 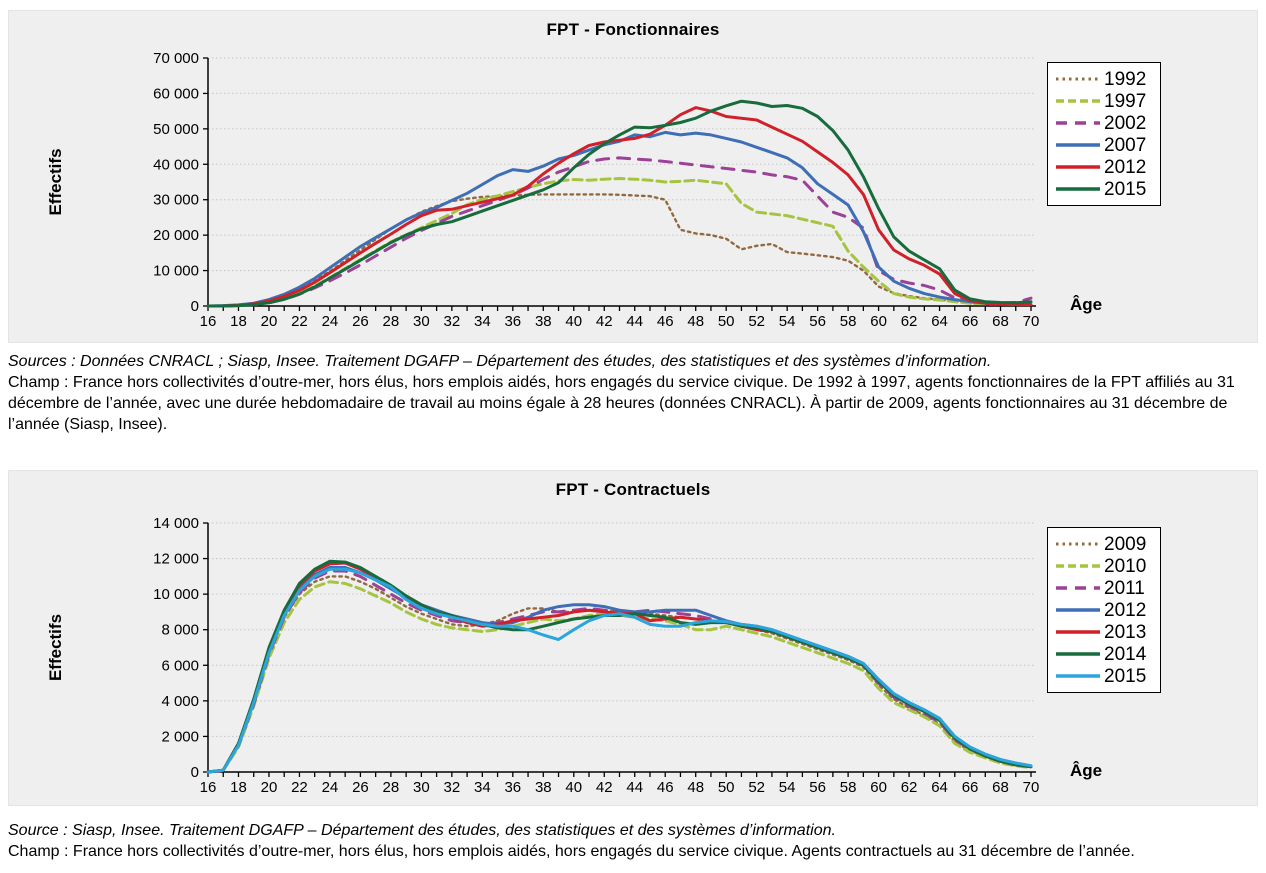 What do you see at coordinates (878, 321) in the screenshot?
I see `x-tick-label: 60` at bounding box center [878, 321].